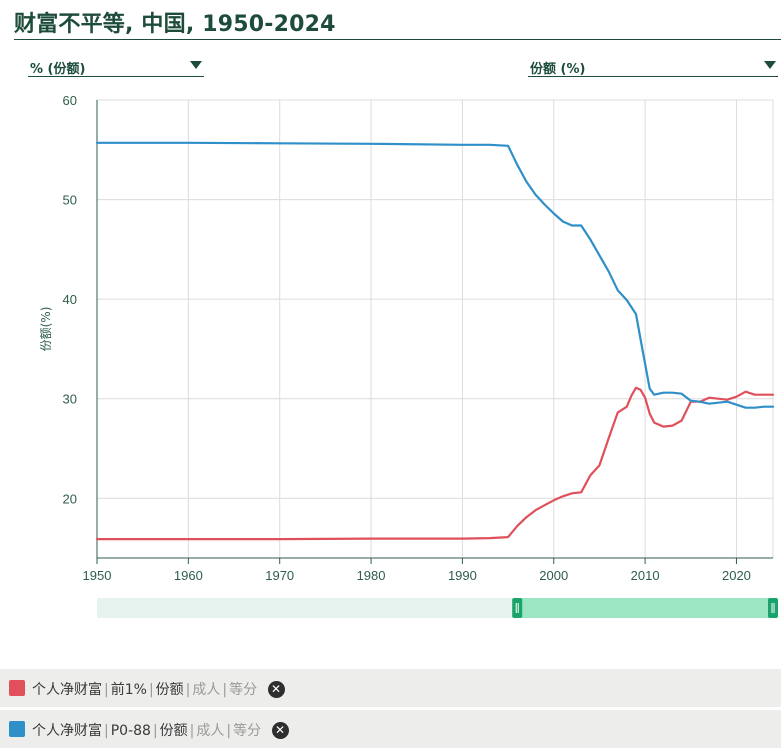 Image resolution: width=781 pixels, height=748 pixels. What do you see at coordinates (128, 690) in the screenshot?
I see `legend-group: 前1%` at bounding box center [128, 690].